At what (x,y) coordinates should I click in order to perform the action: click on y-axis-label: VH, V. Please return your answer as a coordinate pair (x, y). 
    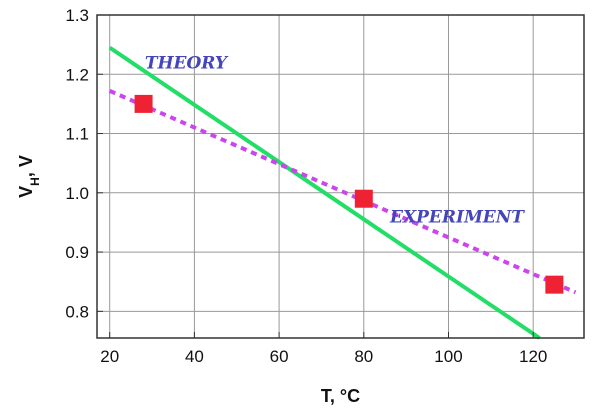
    Looking at the image, I should click on (29, 176).